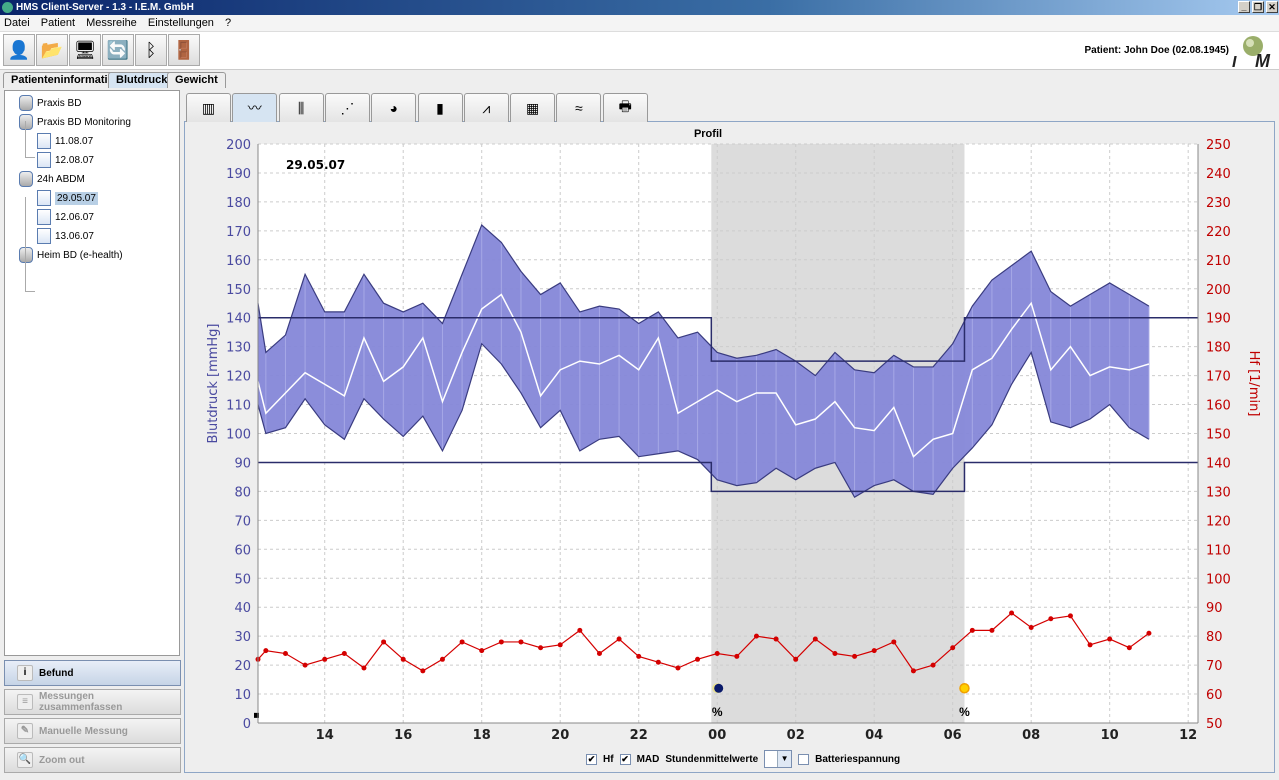 This screenshot has height=780, width=1279. What do you see at coordinates (703, 300) in the screenshot?
I see `systolic-line` at bounding box center [703, 300].